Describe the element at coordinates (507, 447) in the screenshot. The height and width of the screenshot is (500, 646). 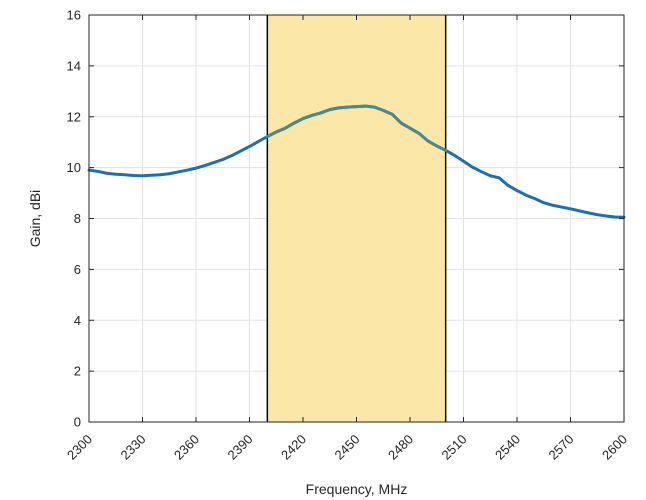
I see `x-tick-label: 2540` at that location.